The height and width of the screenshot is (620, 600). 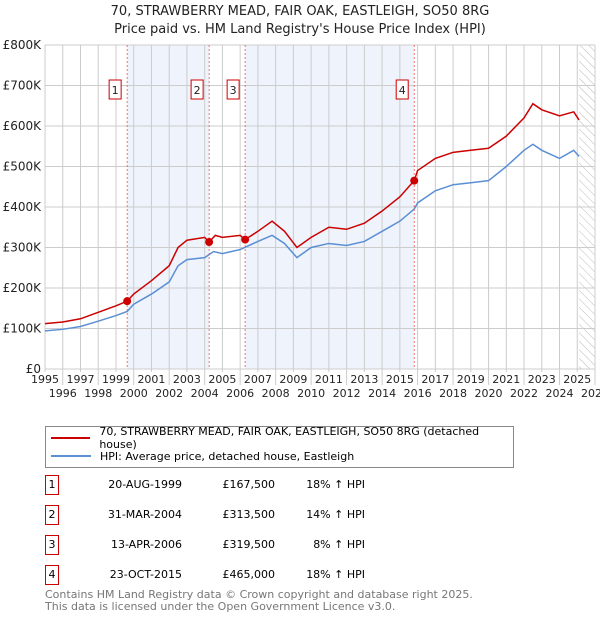 I want to click on y-tick-label: £800K, so click(x=23, y=45).